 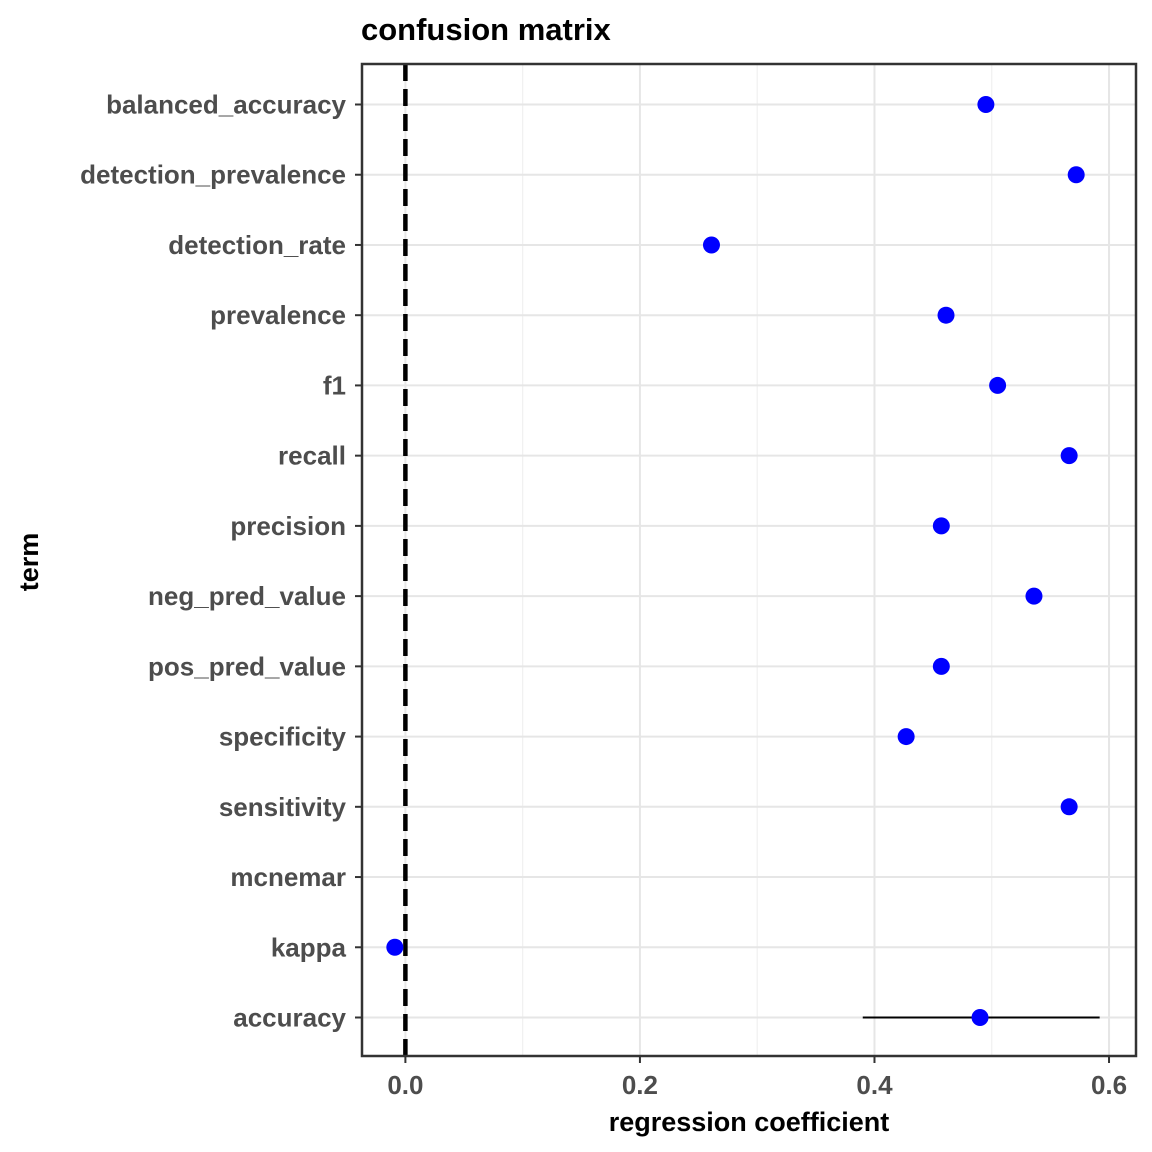 What do you see at coordinates (1109, 1085) in the screenshot?
I see `x-tick-label: 0.6` at bounding box center [1109, 1085].